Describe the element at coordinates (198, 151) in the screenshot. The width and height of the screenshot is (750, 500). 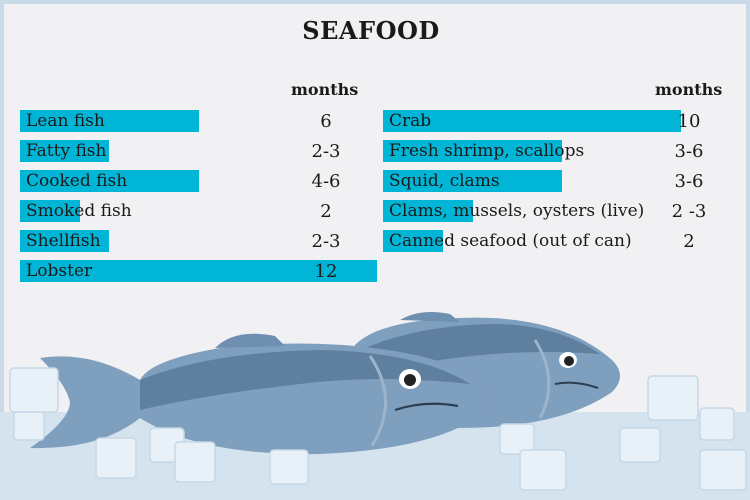
I see `bar-row-fatty-fish: Fatty fish 2-3` at that location.